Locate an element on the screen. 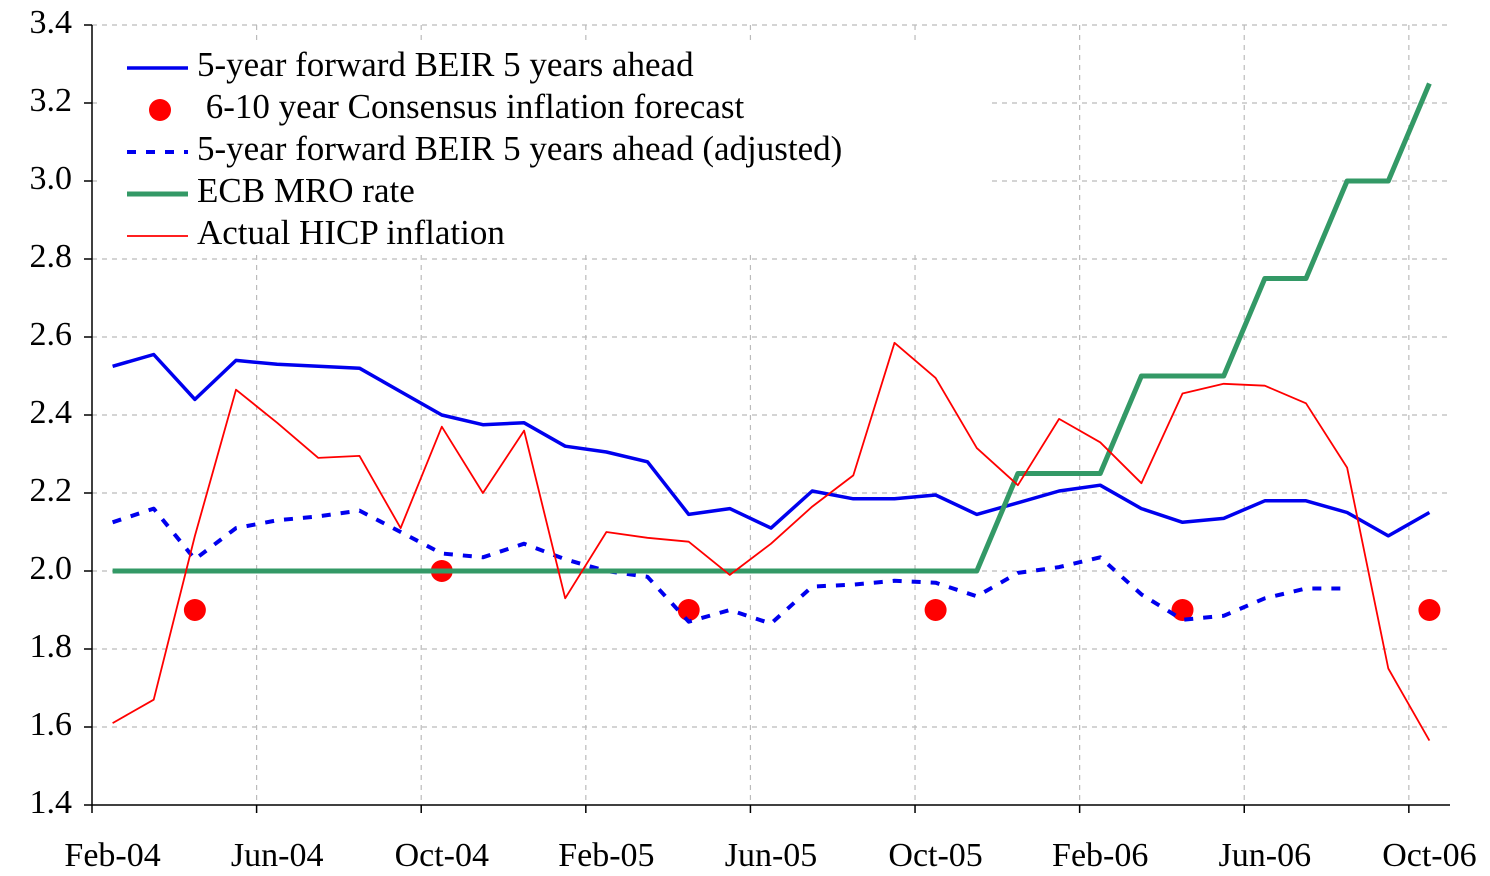 This screenshot has height=876, width=1490. x-tick-label: Feb-05 is located at coordinates (606, 855).